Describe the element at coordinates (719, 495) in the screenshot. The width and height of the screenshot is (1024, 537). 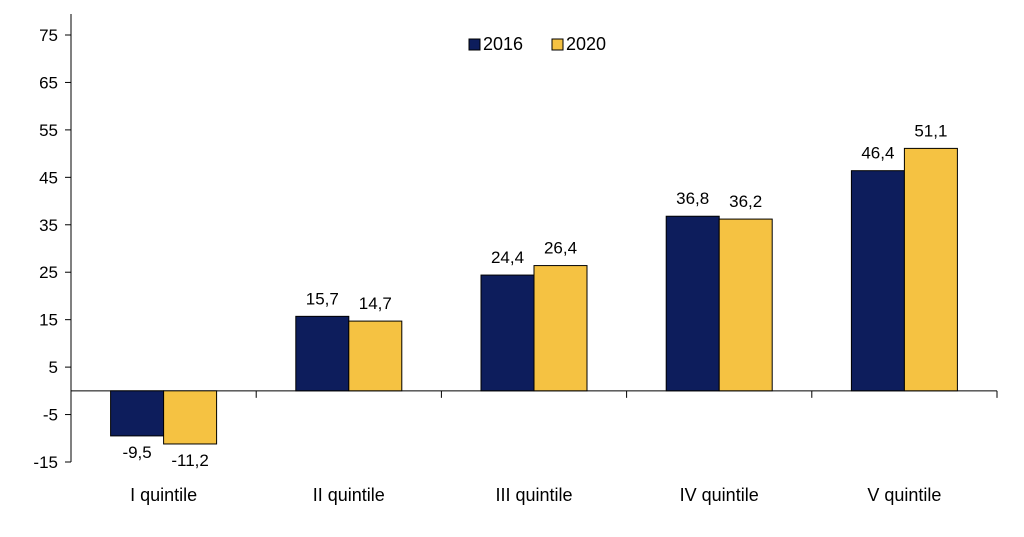
I see `x-category-label: IV quintile` at that location.